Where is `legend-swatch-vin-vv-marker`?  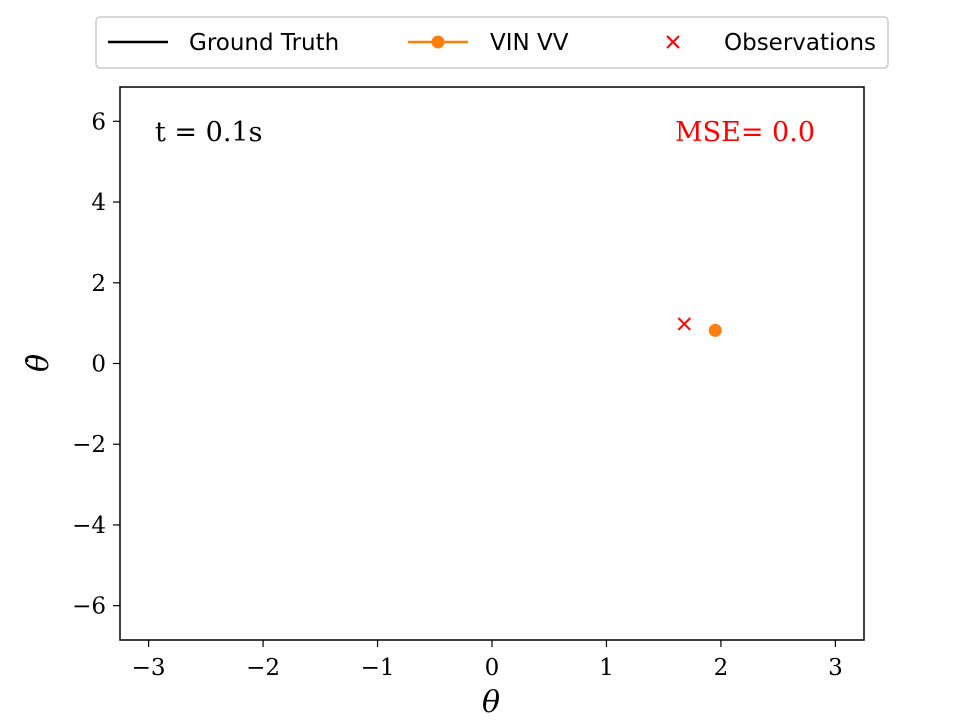 legend-swatch-vin-vv-marker is located at coordinates (438, 42).